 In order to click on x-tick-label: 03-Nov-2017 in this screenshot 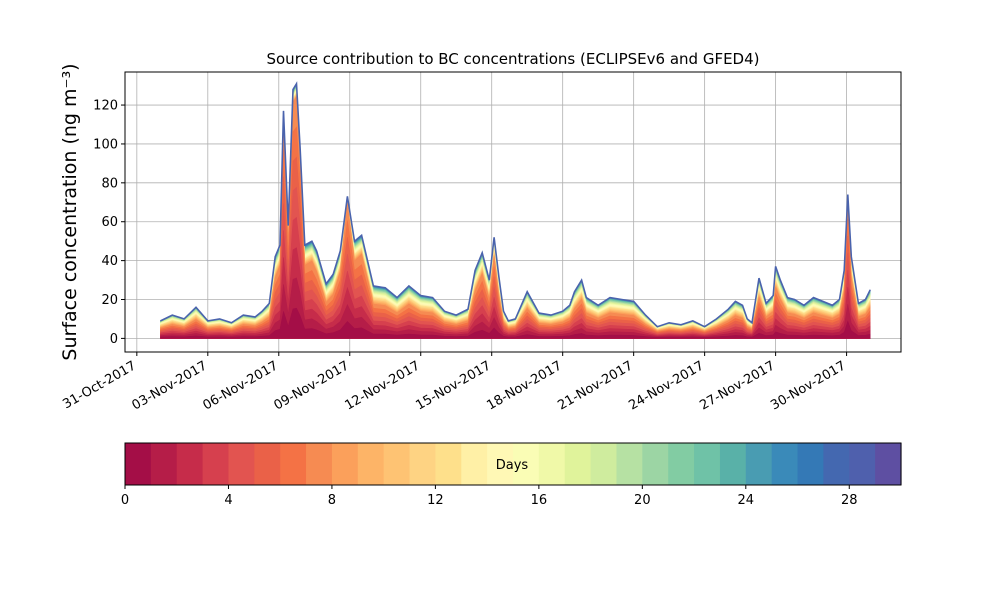, I will do `click(170, 385)`.